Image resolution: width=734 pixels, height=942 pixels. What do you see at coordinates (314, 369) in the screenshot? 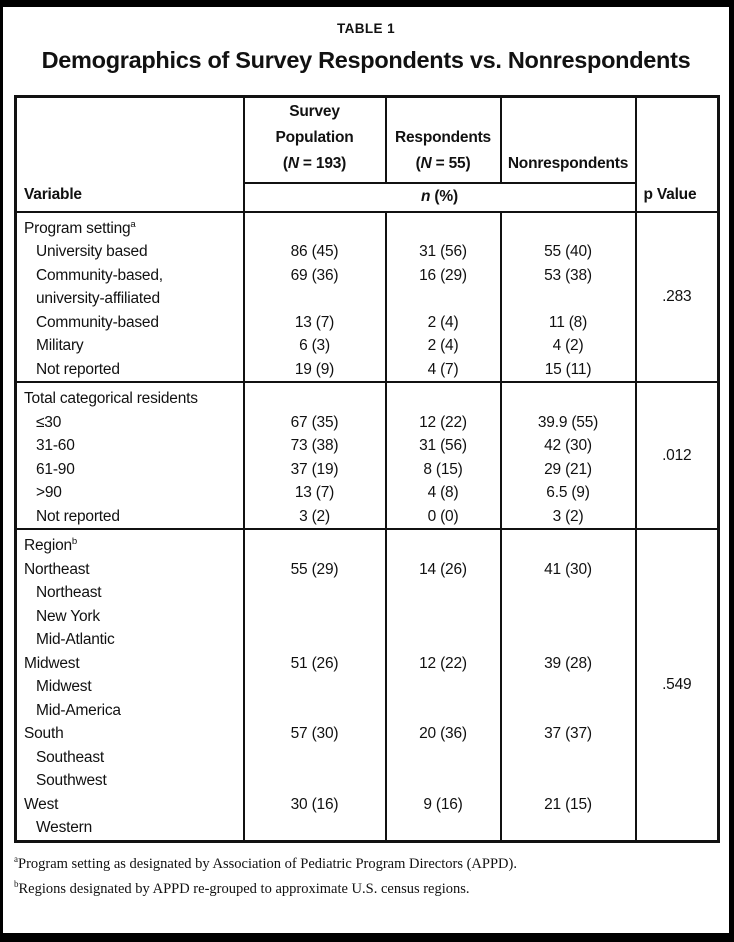
I see `cell-value: 19 (9)` at bounding box center [314, 369].